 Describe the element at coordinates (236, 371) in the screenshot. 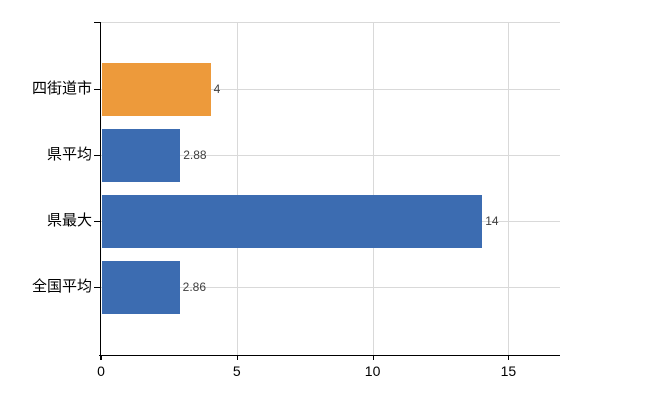

I see `x-tick-label: 5` at that location.